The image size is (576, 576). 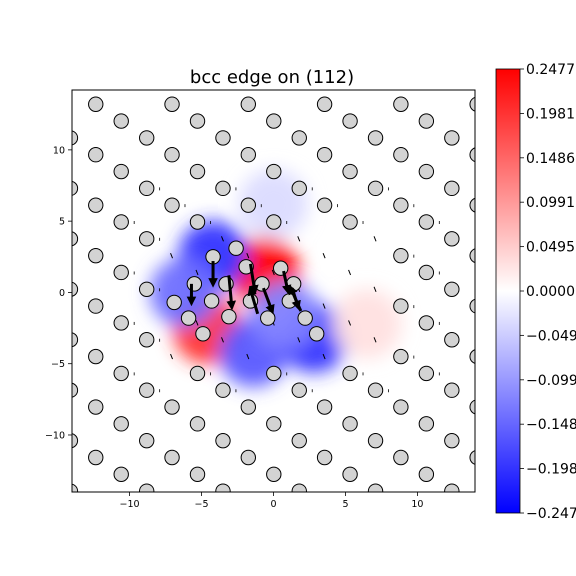 I want to click on colorbar-tick-label: 0.1981, so click(x=550, y=114).